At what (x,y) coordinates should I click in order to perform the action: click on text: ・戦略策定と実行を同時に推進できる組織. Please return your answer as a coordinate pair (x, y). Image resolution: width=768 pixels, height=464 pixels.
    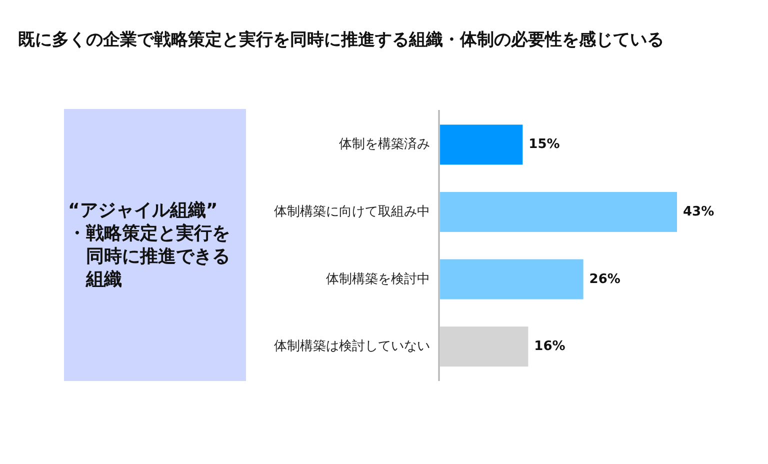
    Looking at the image, I should click on (149, 256).